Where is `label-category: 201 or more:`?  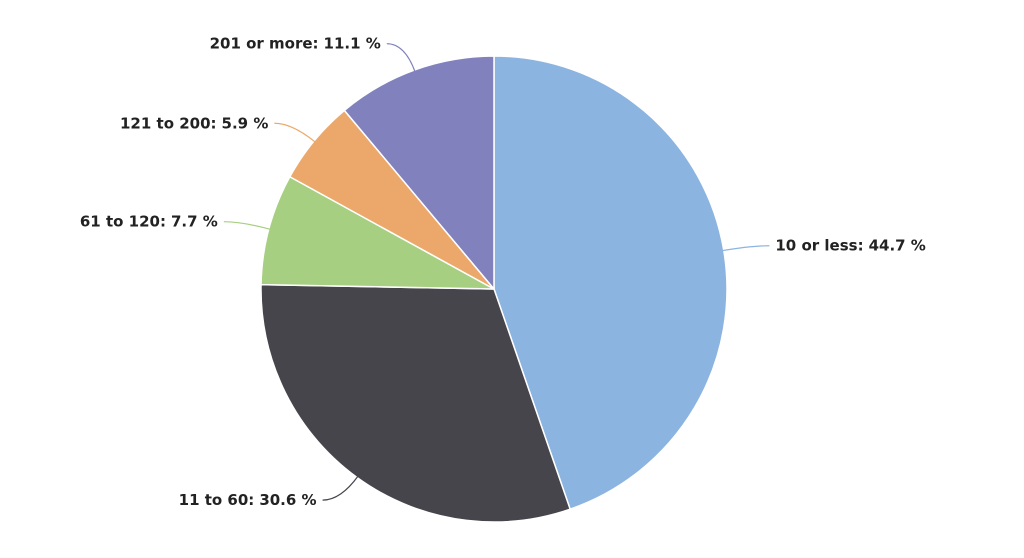 label-category: 201 or more: is located at coordinates (264, 43).